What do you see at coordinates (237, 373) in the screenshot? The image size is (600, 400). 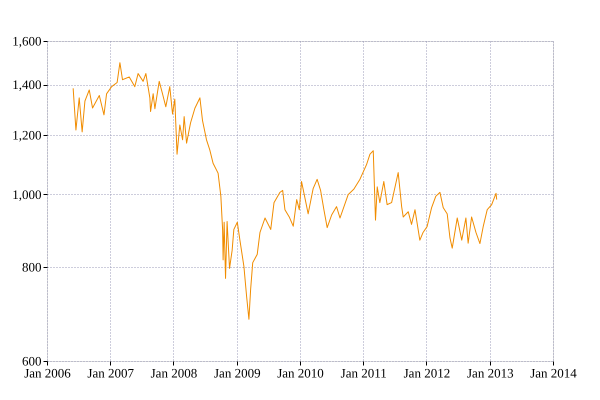 I see `x-tick-label: Jan 2009` at bounding box center [237, 373].